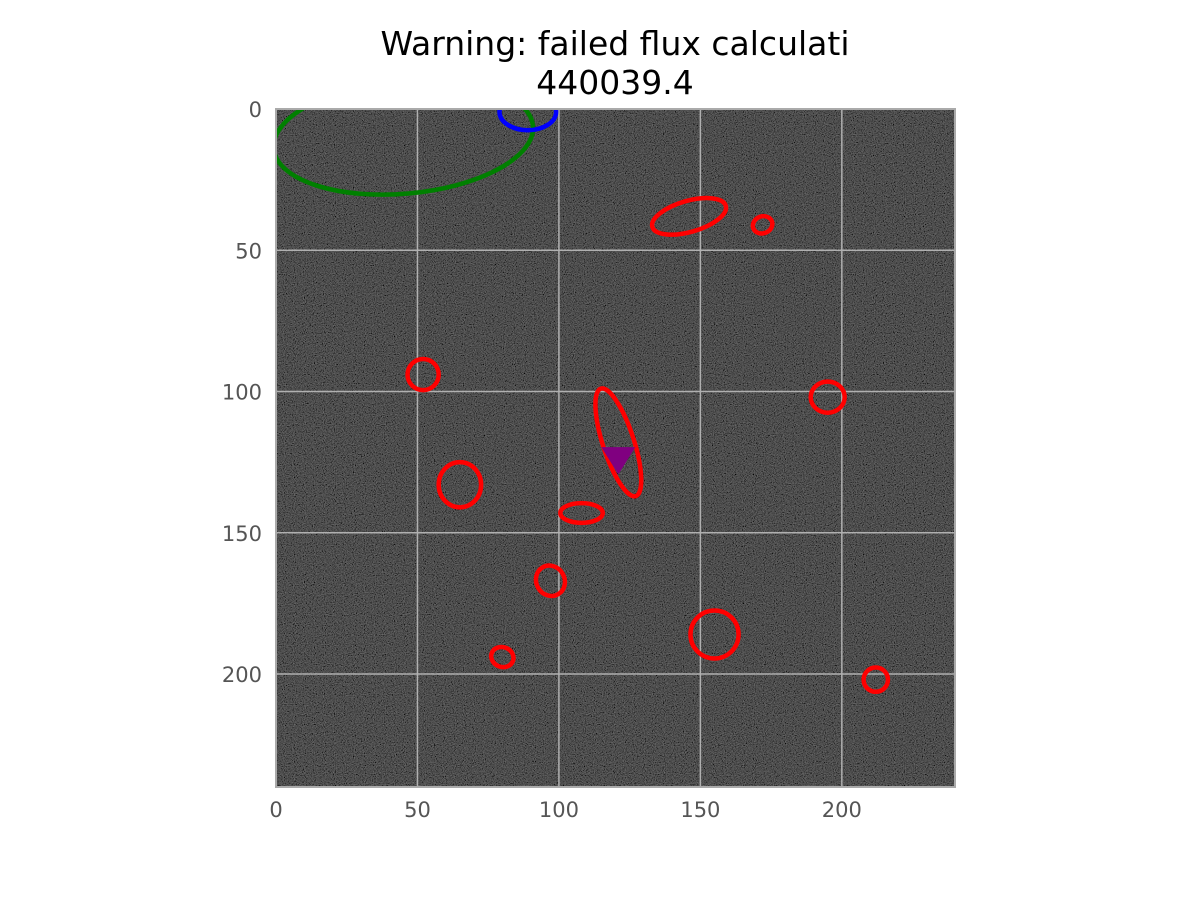 The height and width of the screenshot is (900, 1200). What do you see at coordinates (242, 393) in the screenshot?
I see `y-tick-label: 100` at bounding box center [242, 393].